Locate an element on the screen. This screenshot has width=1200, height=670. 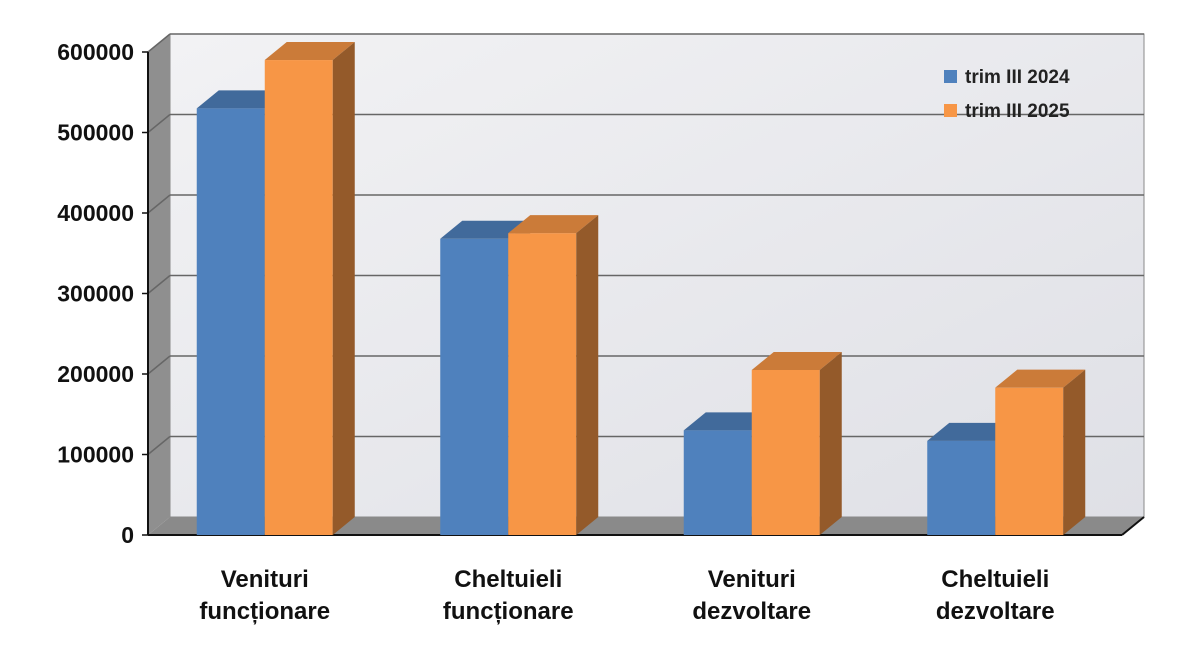
y-tick-label: 500000 is located at coordinates (95, 133).